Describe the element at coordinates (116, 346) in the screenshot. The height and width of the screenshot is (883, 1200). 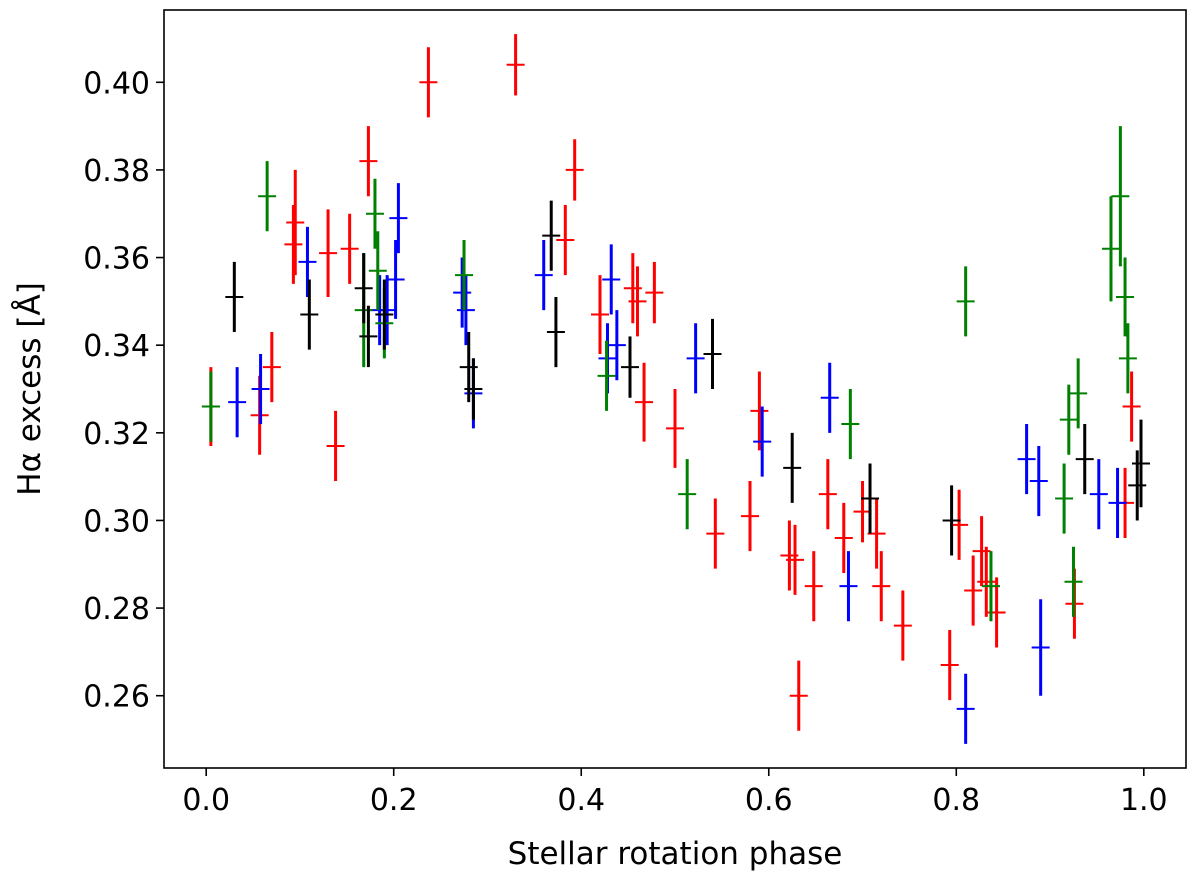
I see `y-tick-label: 0.34` at that location.